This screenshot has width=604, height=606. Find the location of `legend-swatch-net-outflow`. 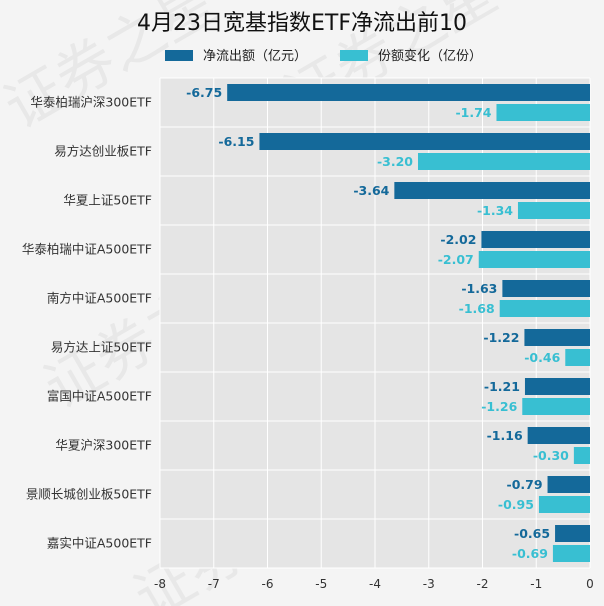

legend-swatch-net-outflow is located at coordinates (179, 55).